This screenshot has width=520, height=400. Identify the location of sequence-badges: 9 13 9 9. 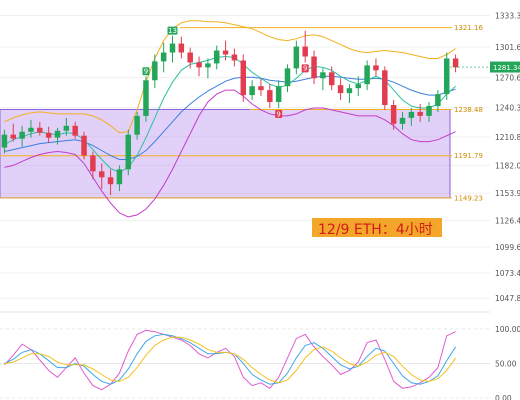
(225, 72).